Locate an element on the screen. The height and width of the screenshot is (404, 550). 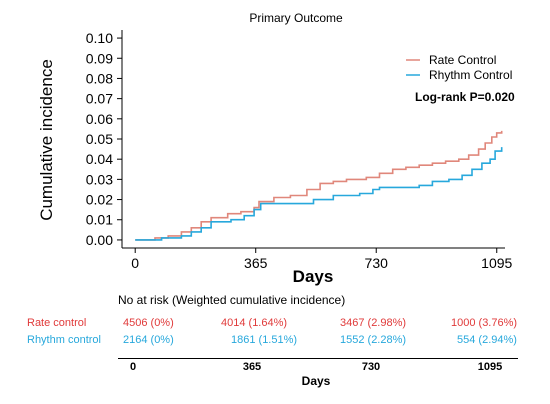
risk-row-label-rhythm-control: Rhythm control is located at coordinates (64, 340).